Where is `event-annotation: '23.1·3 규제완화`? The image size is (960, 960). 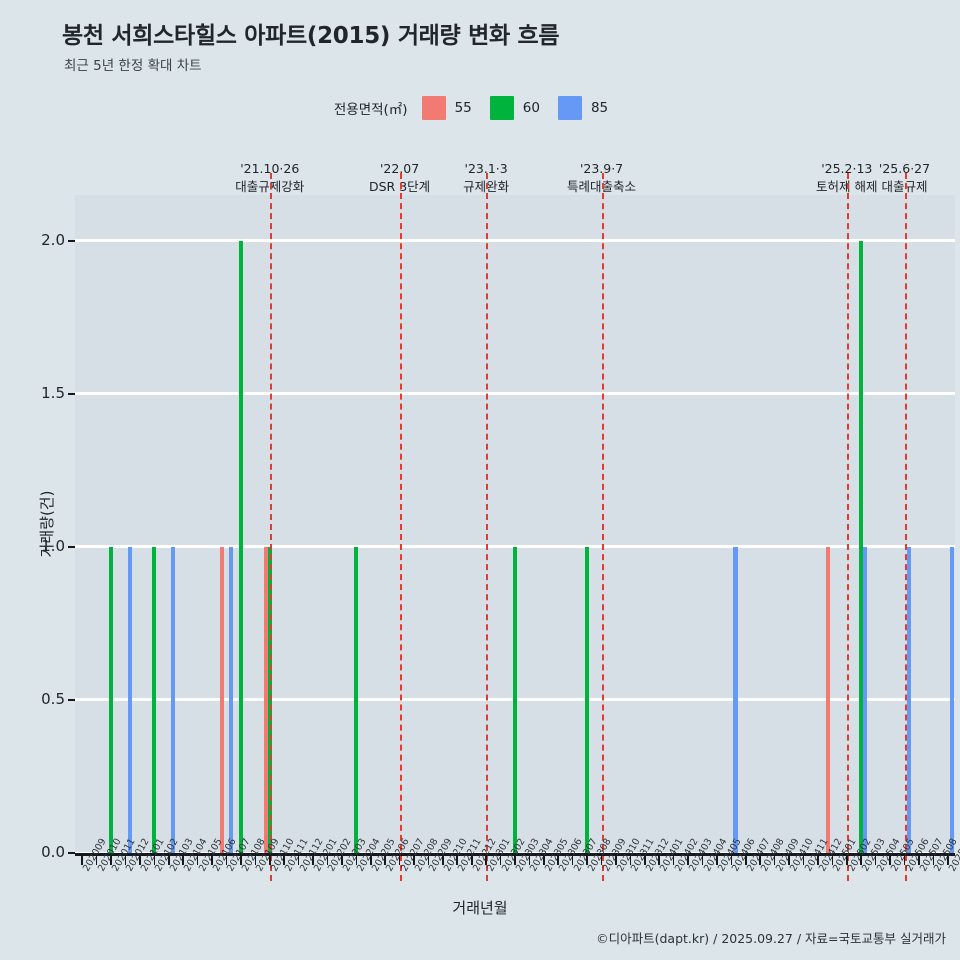
event-annotation: '23.1·3 규제완화 is located at coordinates (486, 178).